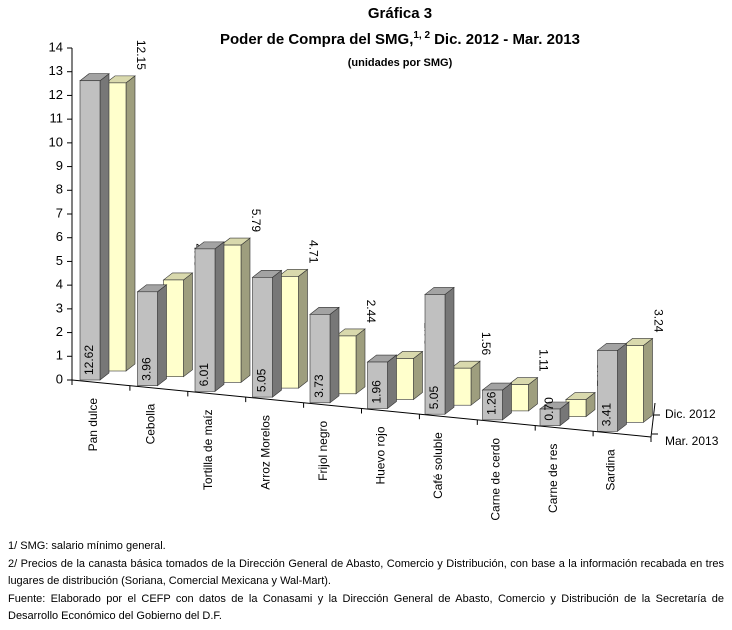  I want to click on x-tick-label: Carne de res, so click(553, 478).